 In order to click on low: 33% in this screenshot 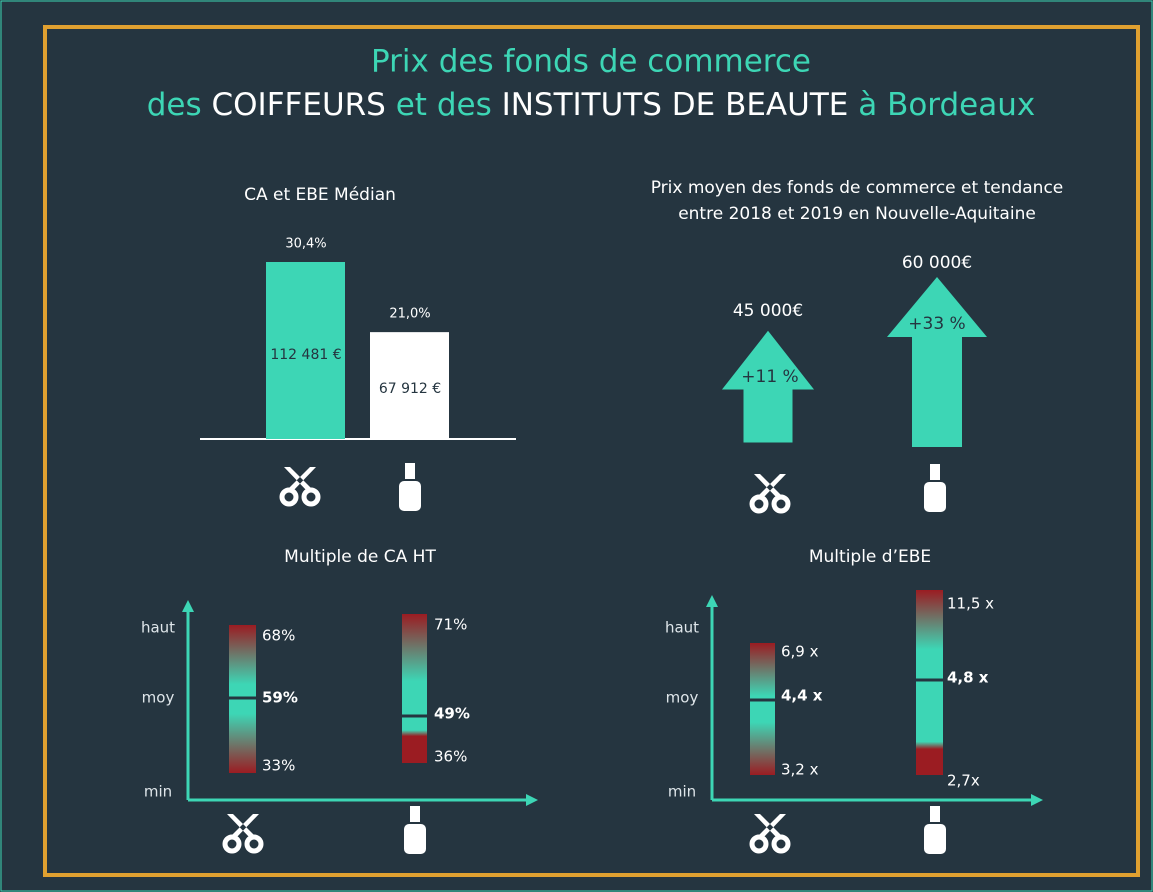, I will do `click(278, 766)`.